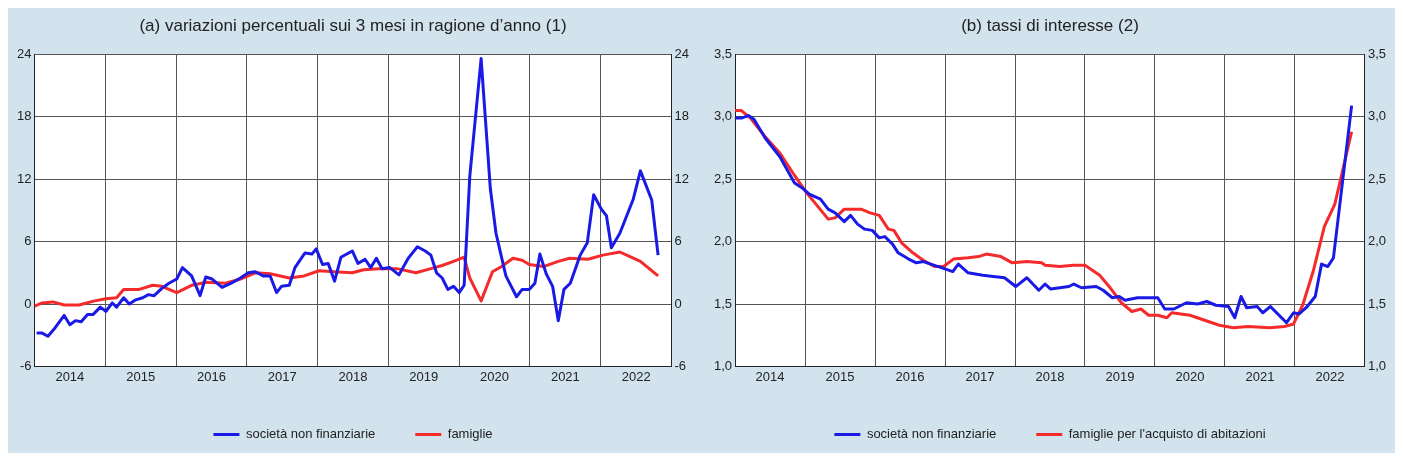 This screenshot has width=1403, height=461. Describe the element at coordinates (682, 116) in the screenshot. I see `y2-tick-label: 18` at that location.